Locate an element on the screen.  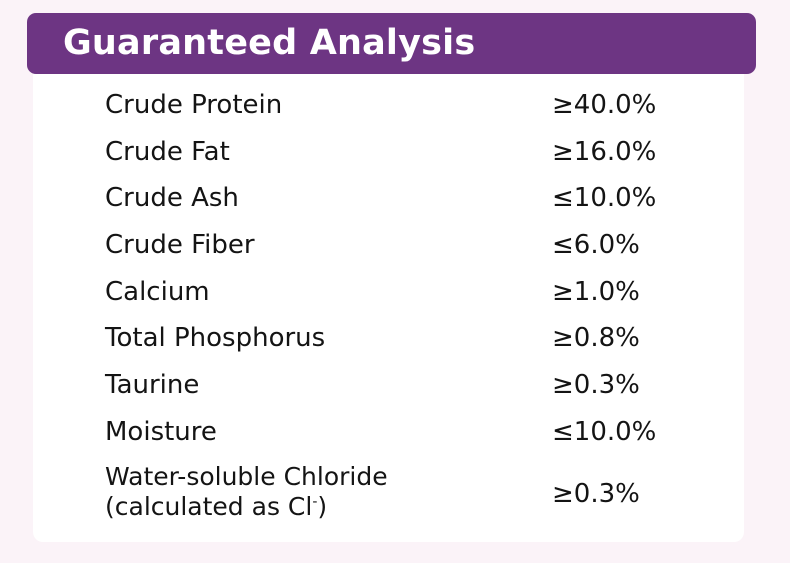
table-row: Crude Fat ≥16.0% is located at coordinates (395, 152).